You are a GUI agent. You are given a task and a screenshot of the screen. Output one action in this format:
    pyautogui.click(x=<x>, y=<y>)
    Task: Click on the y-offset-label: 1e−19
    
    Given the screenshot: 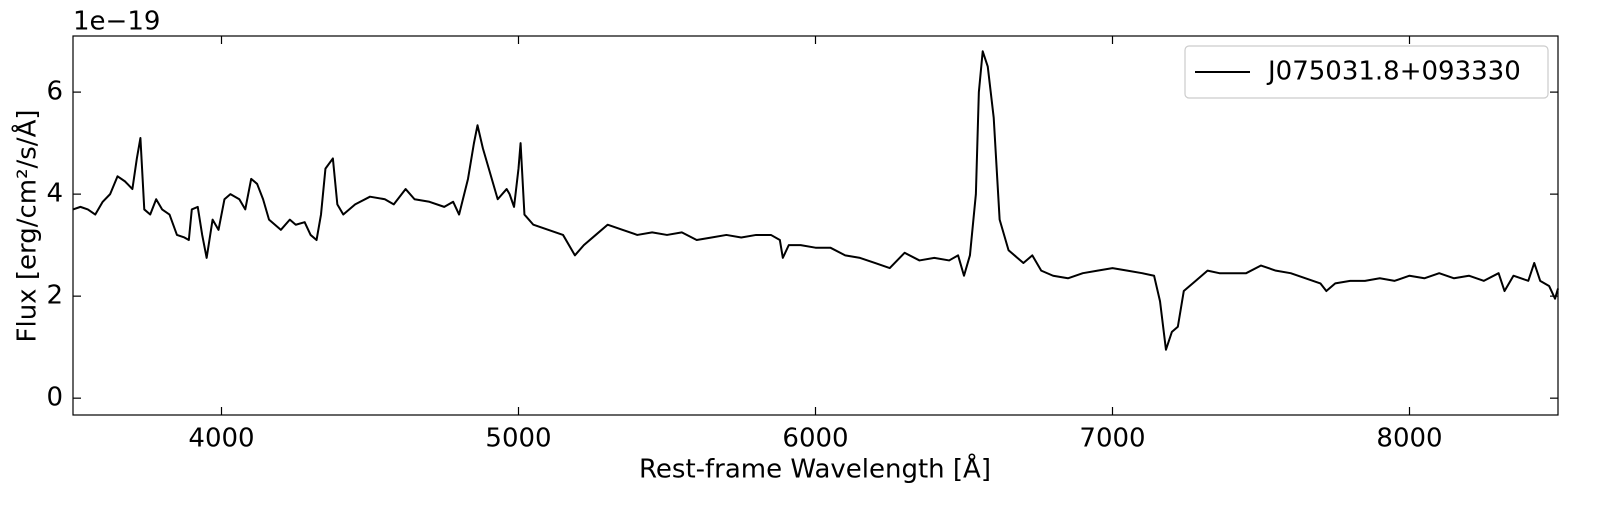 What is the action you would take?
    pyautogui.click(x=116, y=22)
    